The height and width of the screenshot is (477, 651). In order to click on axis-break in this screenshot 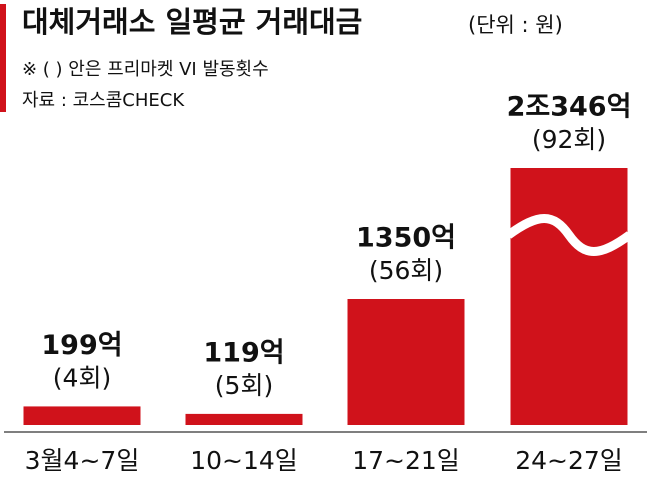, I will do `click(569, 235)`.